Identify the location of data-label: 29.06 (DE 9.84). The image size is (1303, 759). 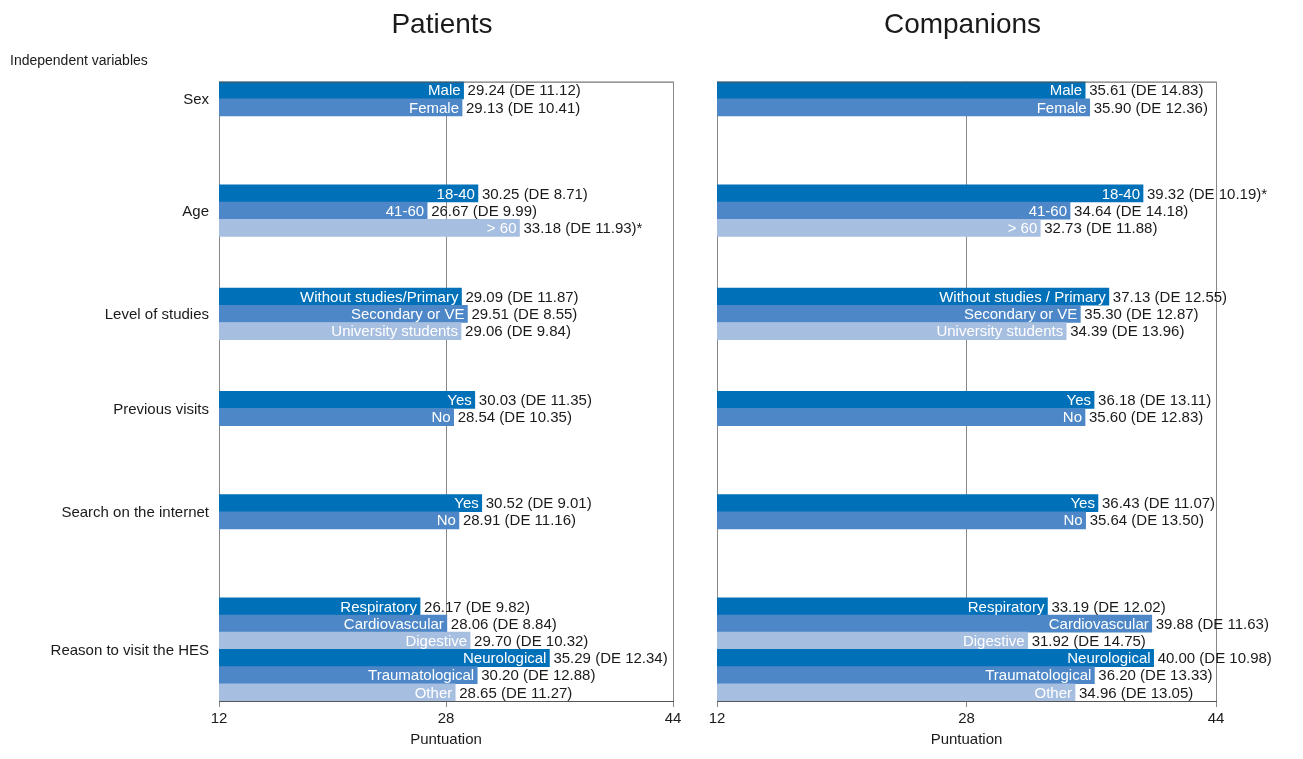
(518, 331).